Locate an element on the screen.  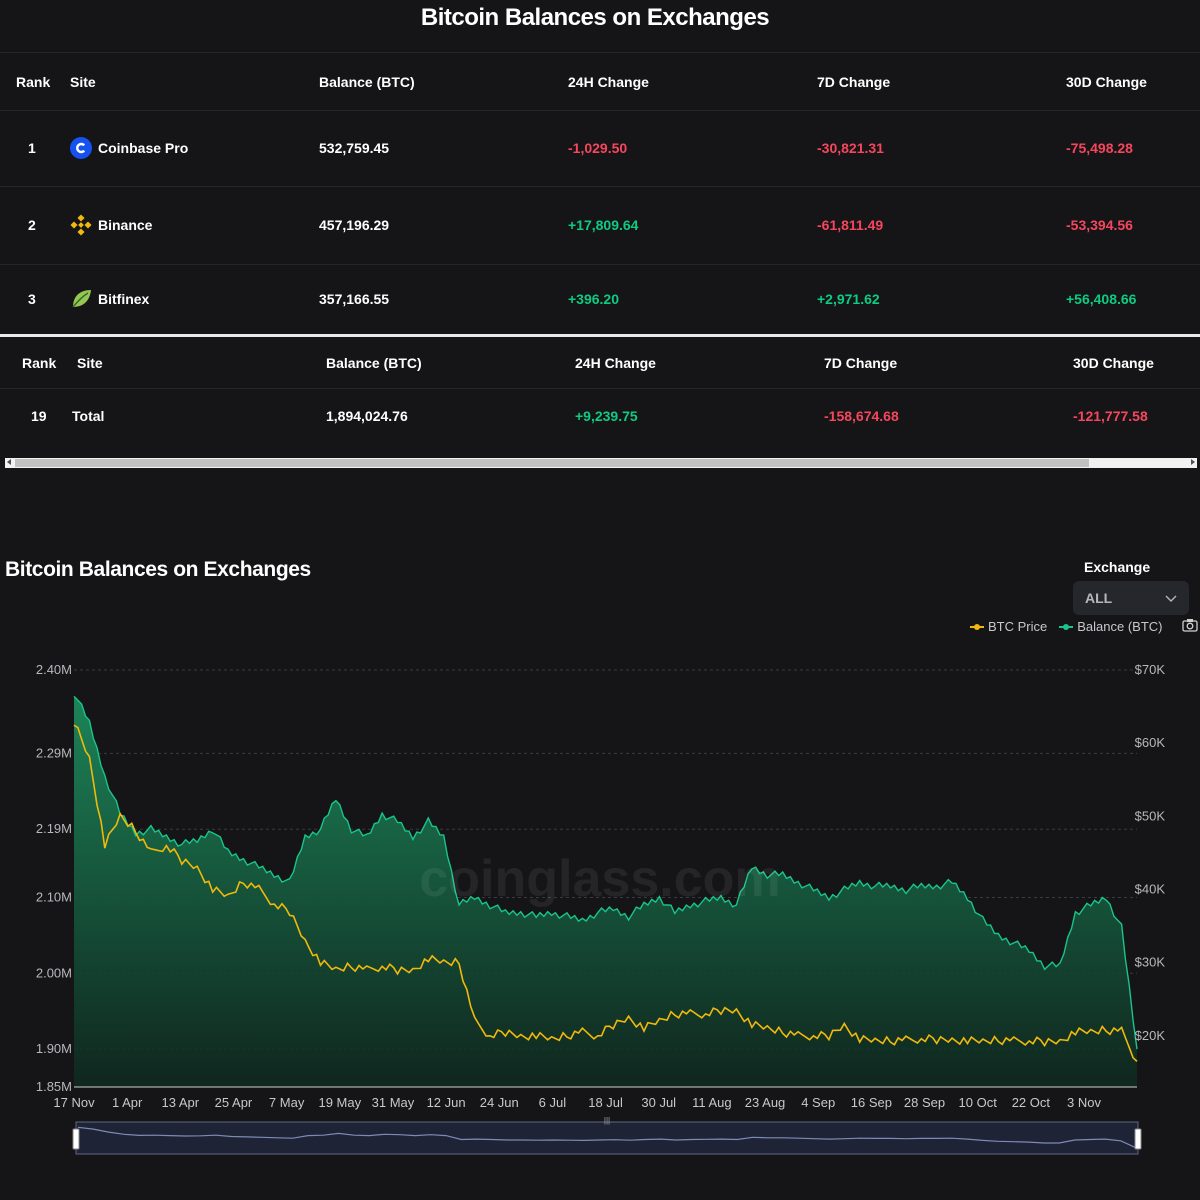
watermark: coinglass.com is located at coordinates (599, 879).